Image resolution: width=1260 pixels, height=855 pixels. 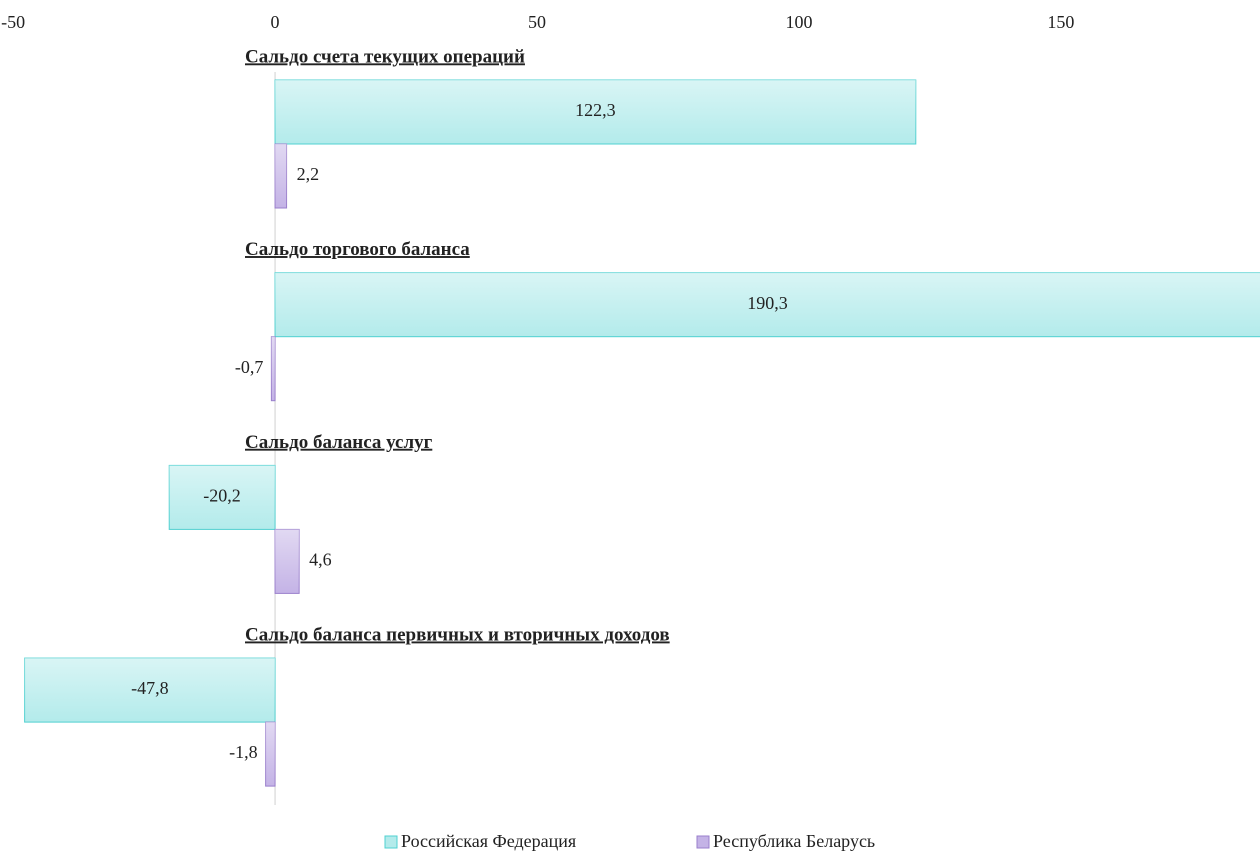 I want to click on value-label: -0,7, so click(x=249, y=367).